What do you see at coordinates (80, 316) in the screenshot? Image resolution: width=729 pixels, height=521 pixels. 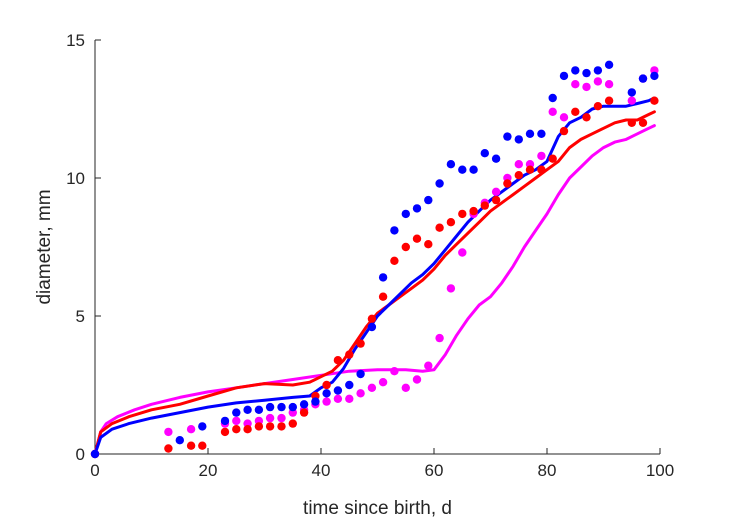 I see `y-tick-label-1: 5` at bounding box center [80, 316].